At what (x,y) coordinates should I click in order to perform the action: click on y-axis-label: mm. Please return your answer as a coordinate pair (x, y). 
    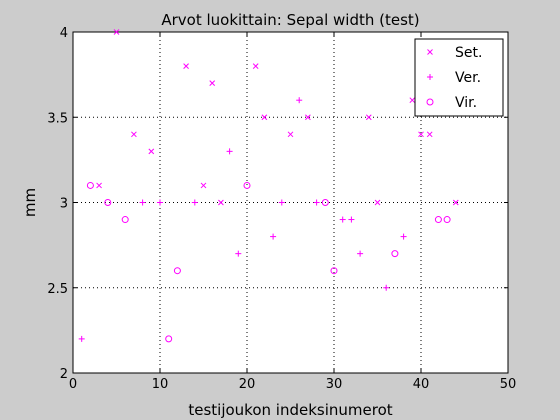
    Looking at the image, I should click on (30, 202).